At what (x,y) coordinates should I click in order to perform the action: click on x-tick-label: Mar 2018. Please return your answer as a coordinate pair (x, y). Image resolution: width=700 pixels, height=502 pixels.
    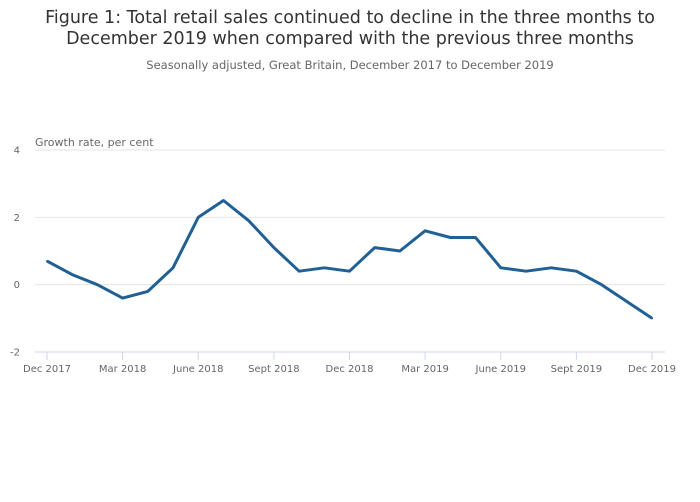
    Looking at the image, I should click on (123, 369).